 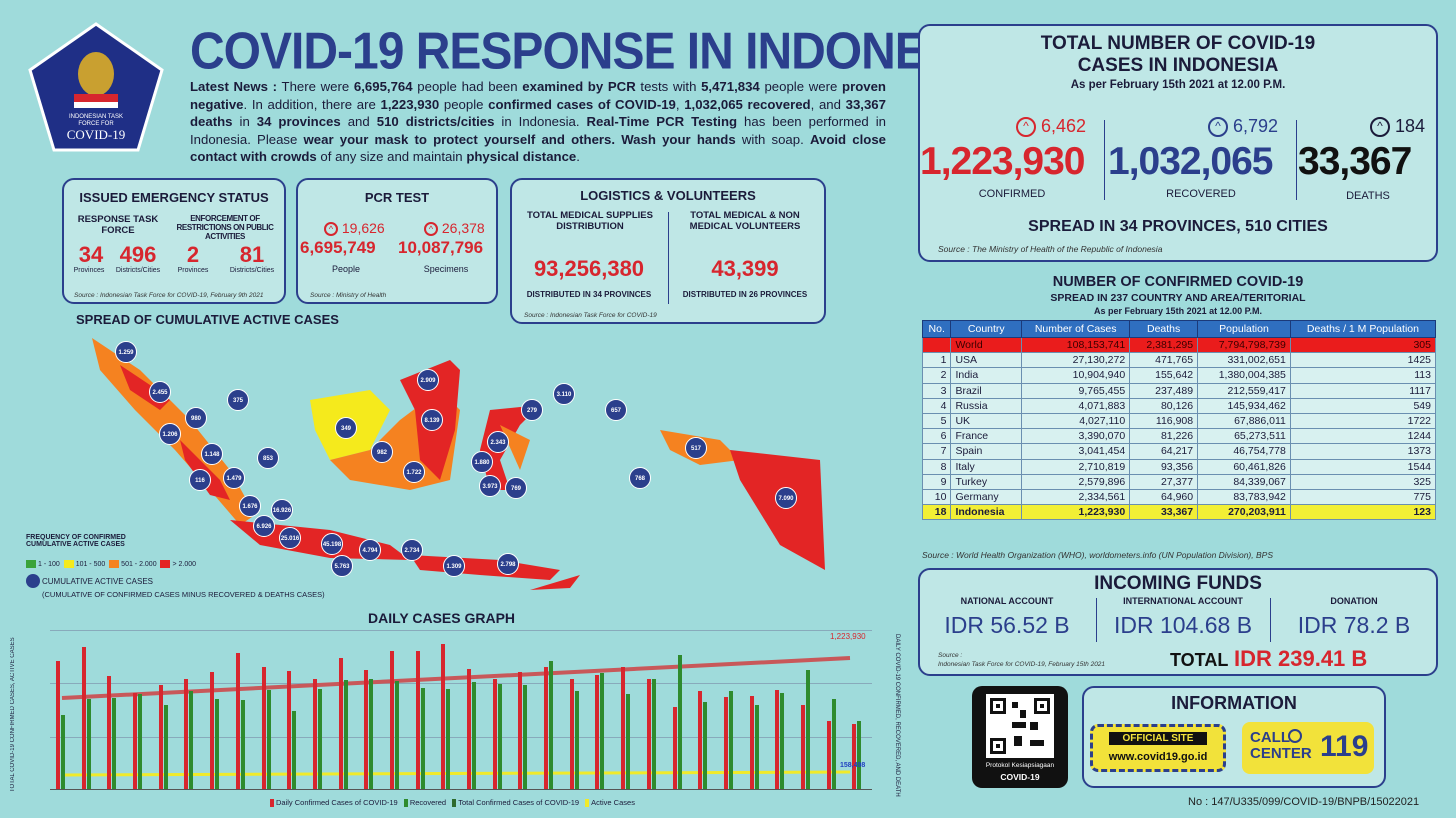 I want to click on logistics-h2: TOTAL MEDICAL & NON MEDICAL VOLUNTEERS, so click(x=745, y=221).